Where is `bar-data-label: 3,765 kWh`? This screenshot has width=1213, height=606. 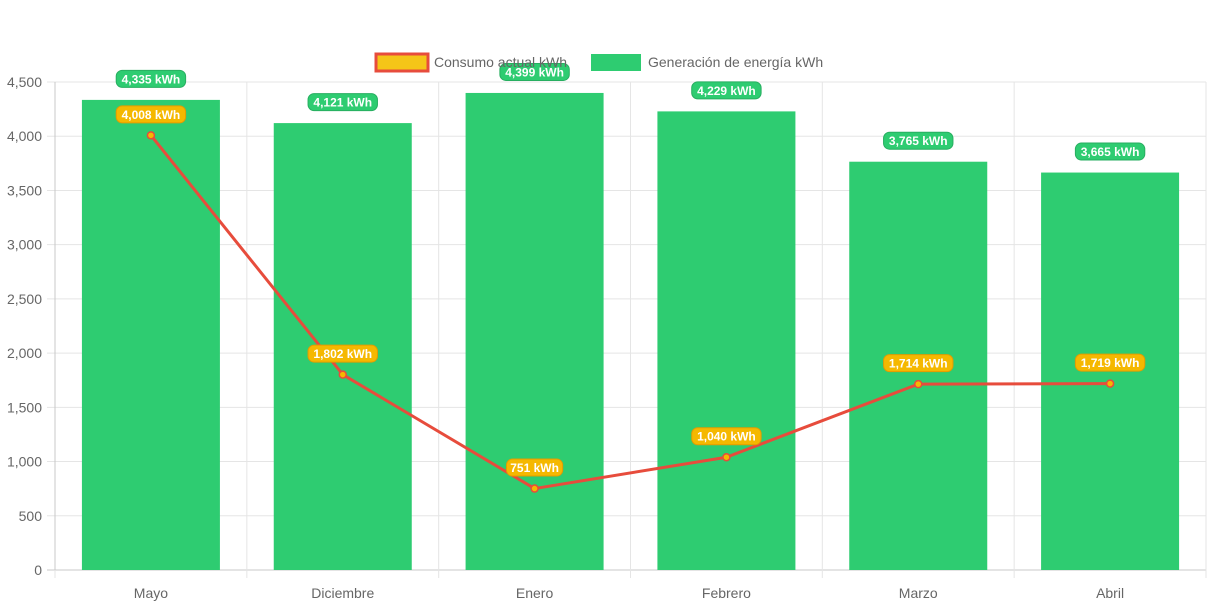
bar-data-label: 3,765 kWh is located at coordinates (918, 141).